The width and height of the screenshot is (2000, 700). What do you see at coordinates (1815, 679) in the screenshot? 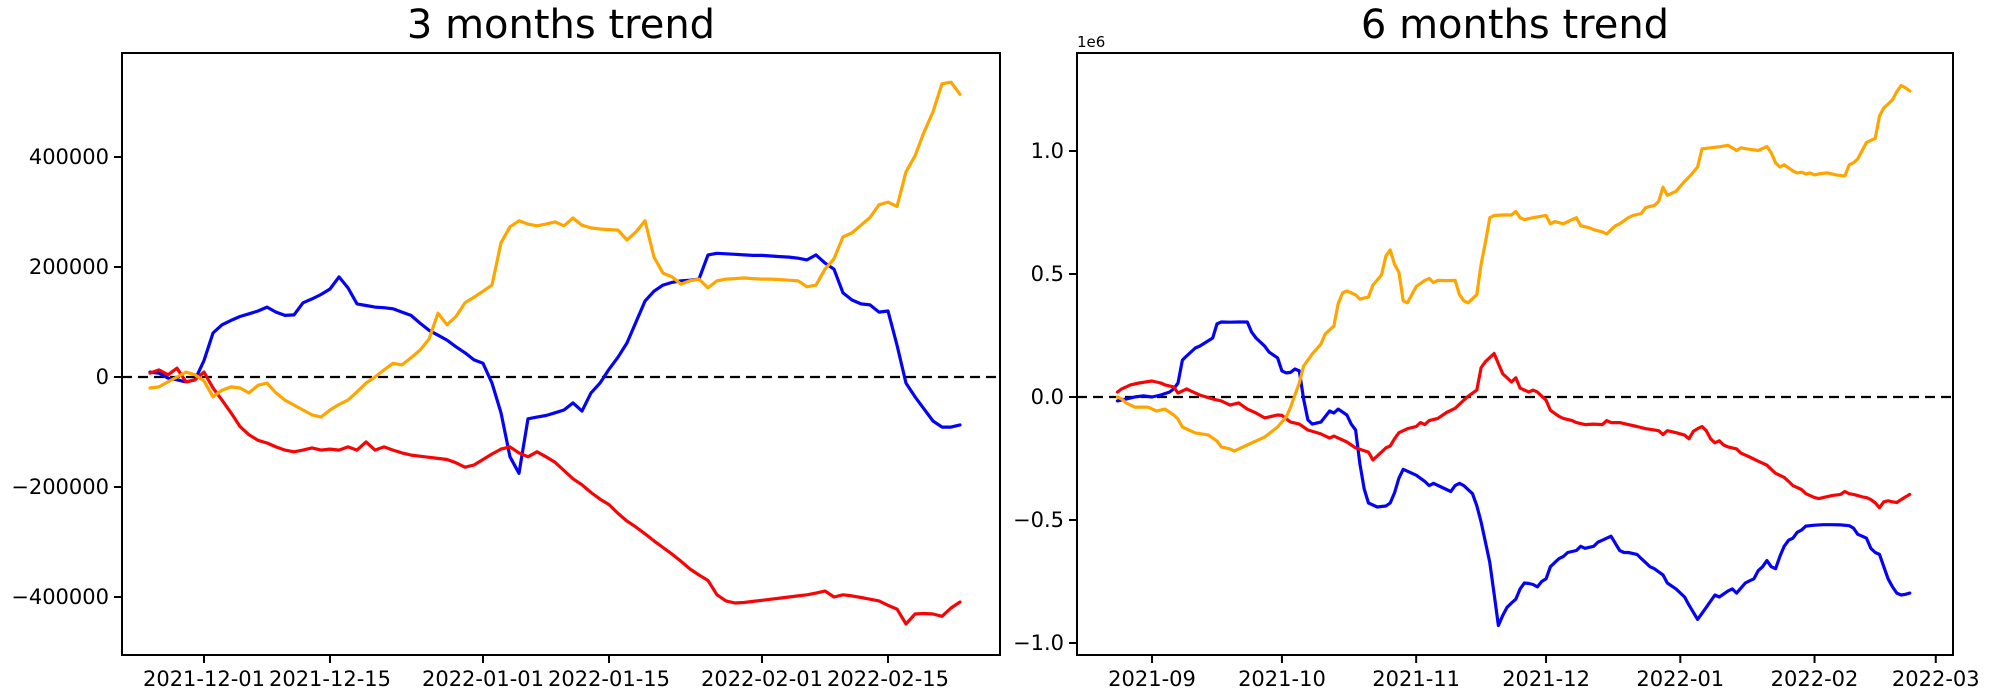
I see `x-tick-label-2022-02: 2022-02` at bounding box center [1815, 679].